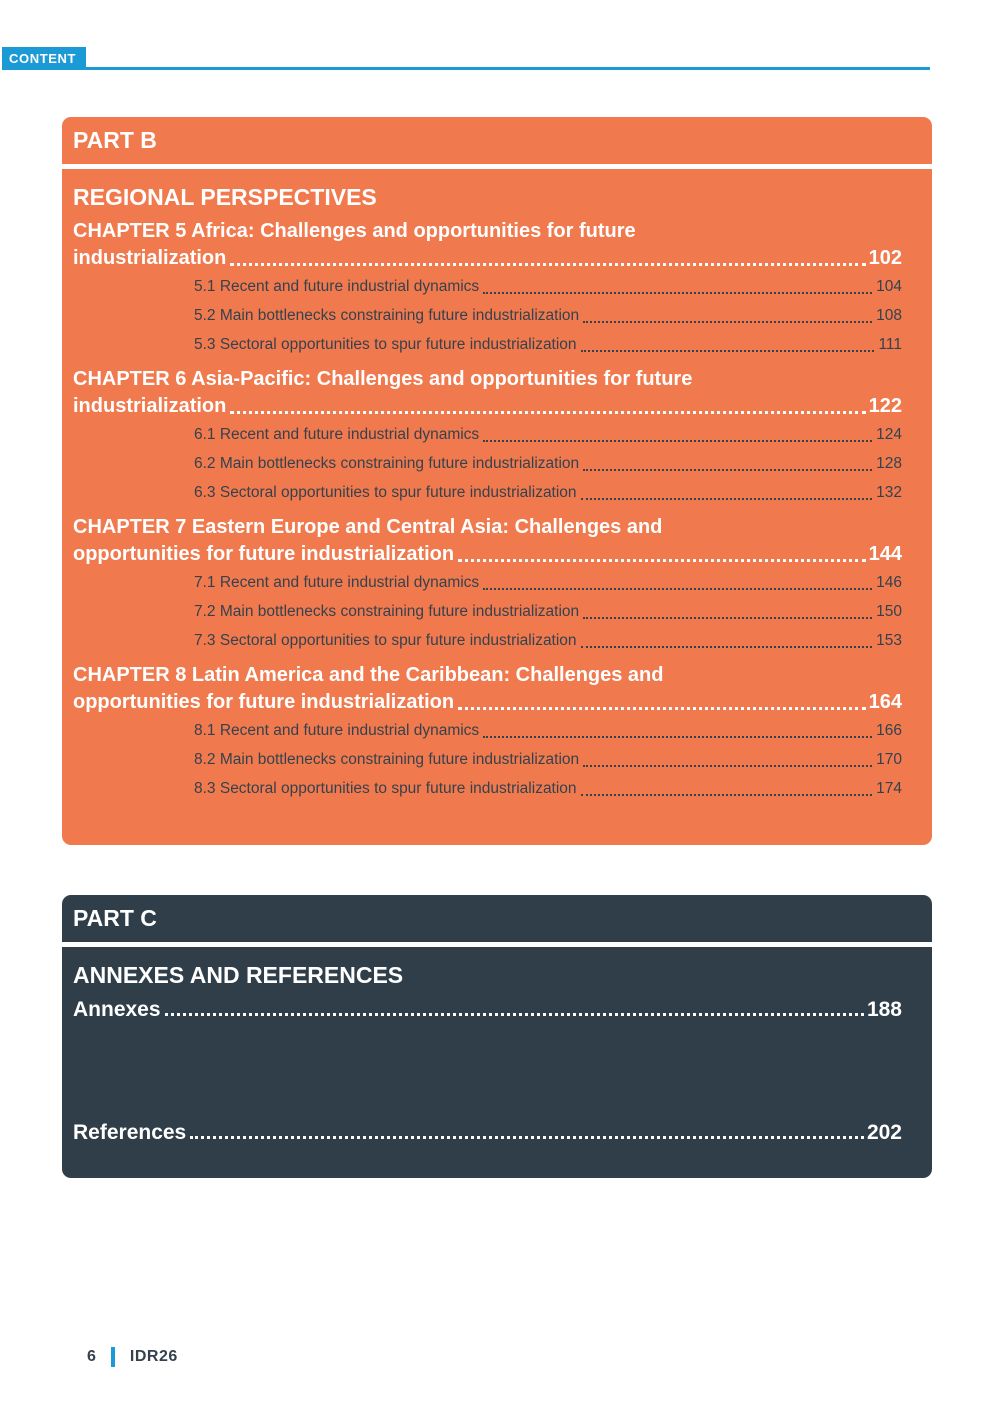  What do you see at coordinates (487, 1009) in the screenshot?
I see `annexes-entry: Annexes 188` at bounding box center [487, 1009].